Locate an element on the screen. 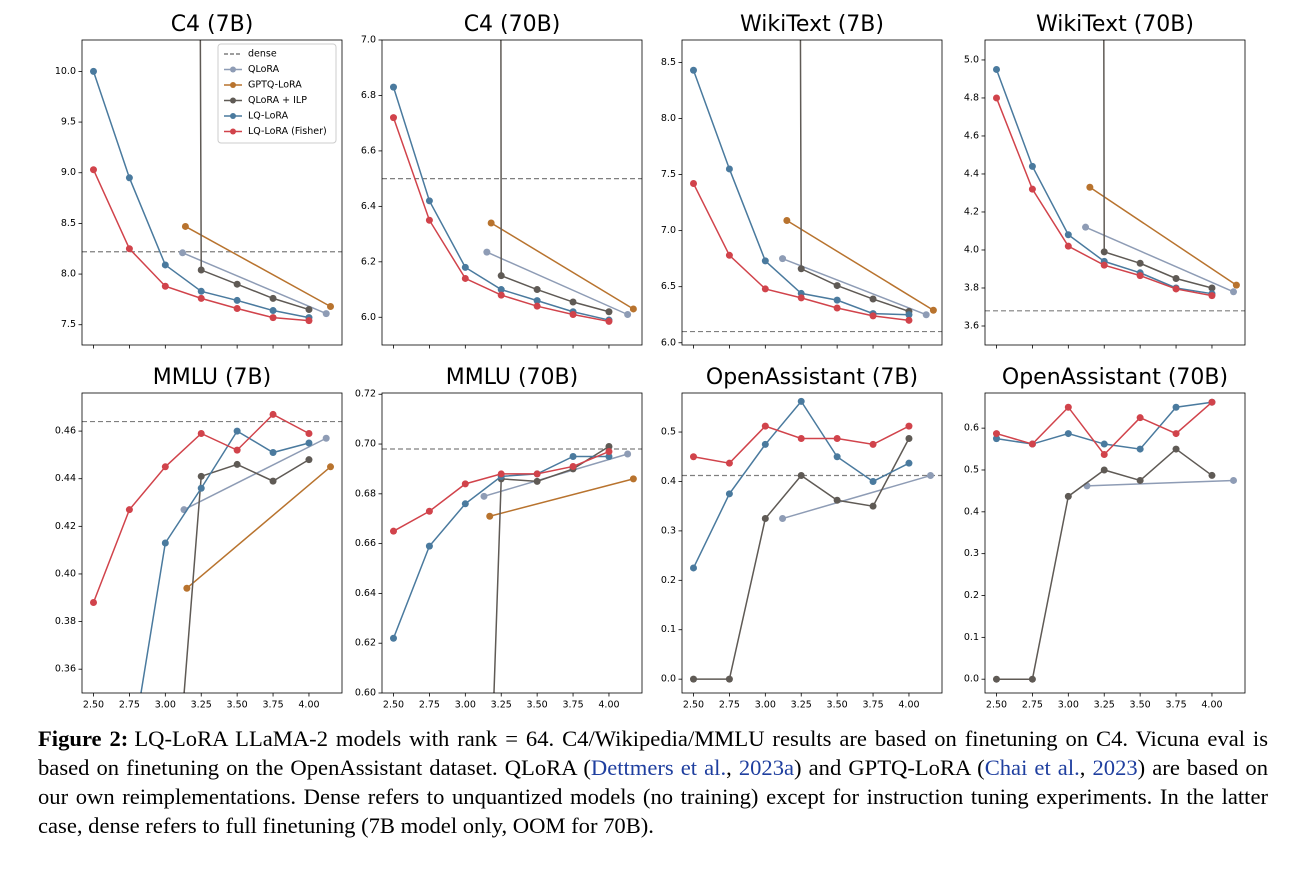 This screenshot has width=1304, height=880. y-tick-label: 0.6 is located at coordinates (971, 428).